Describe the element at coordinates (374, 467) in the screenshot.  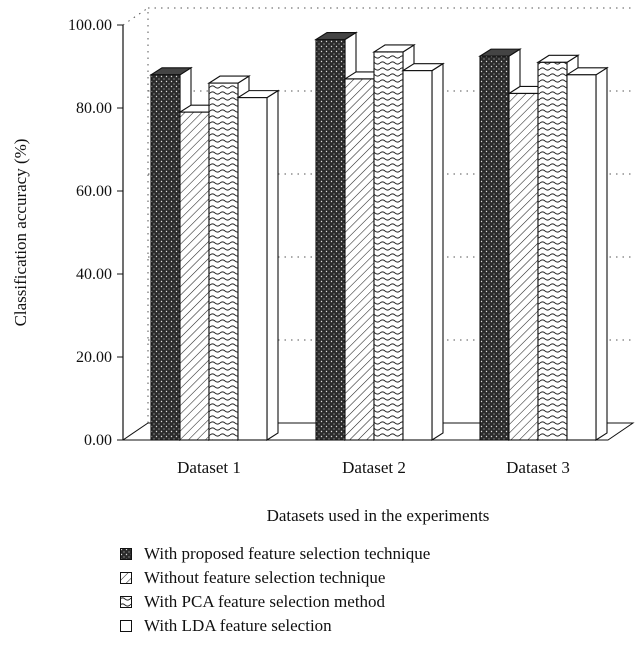
I see `x-tick-label: Dataset 2` at that location.